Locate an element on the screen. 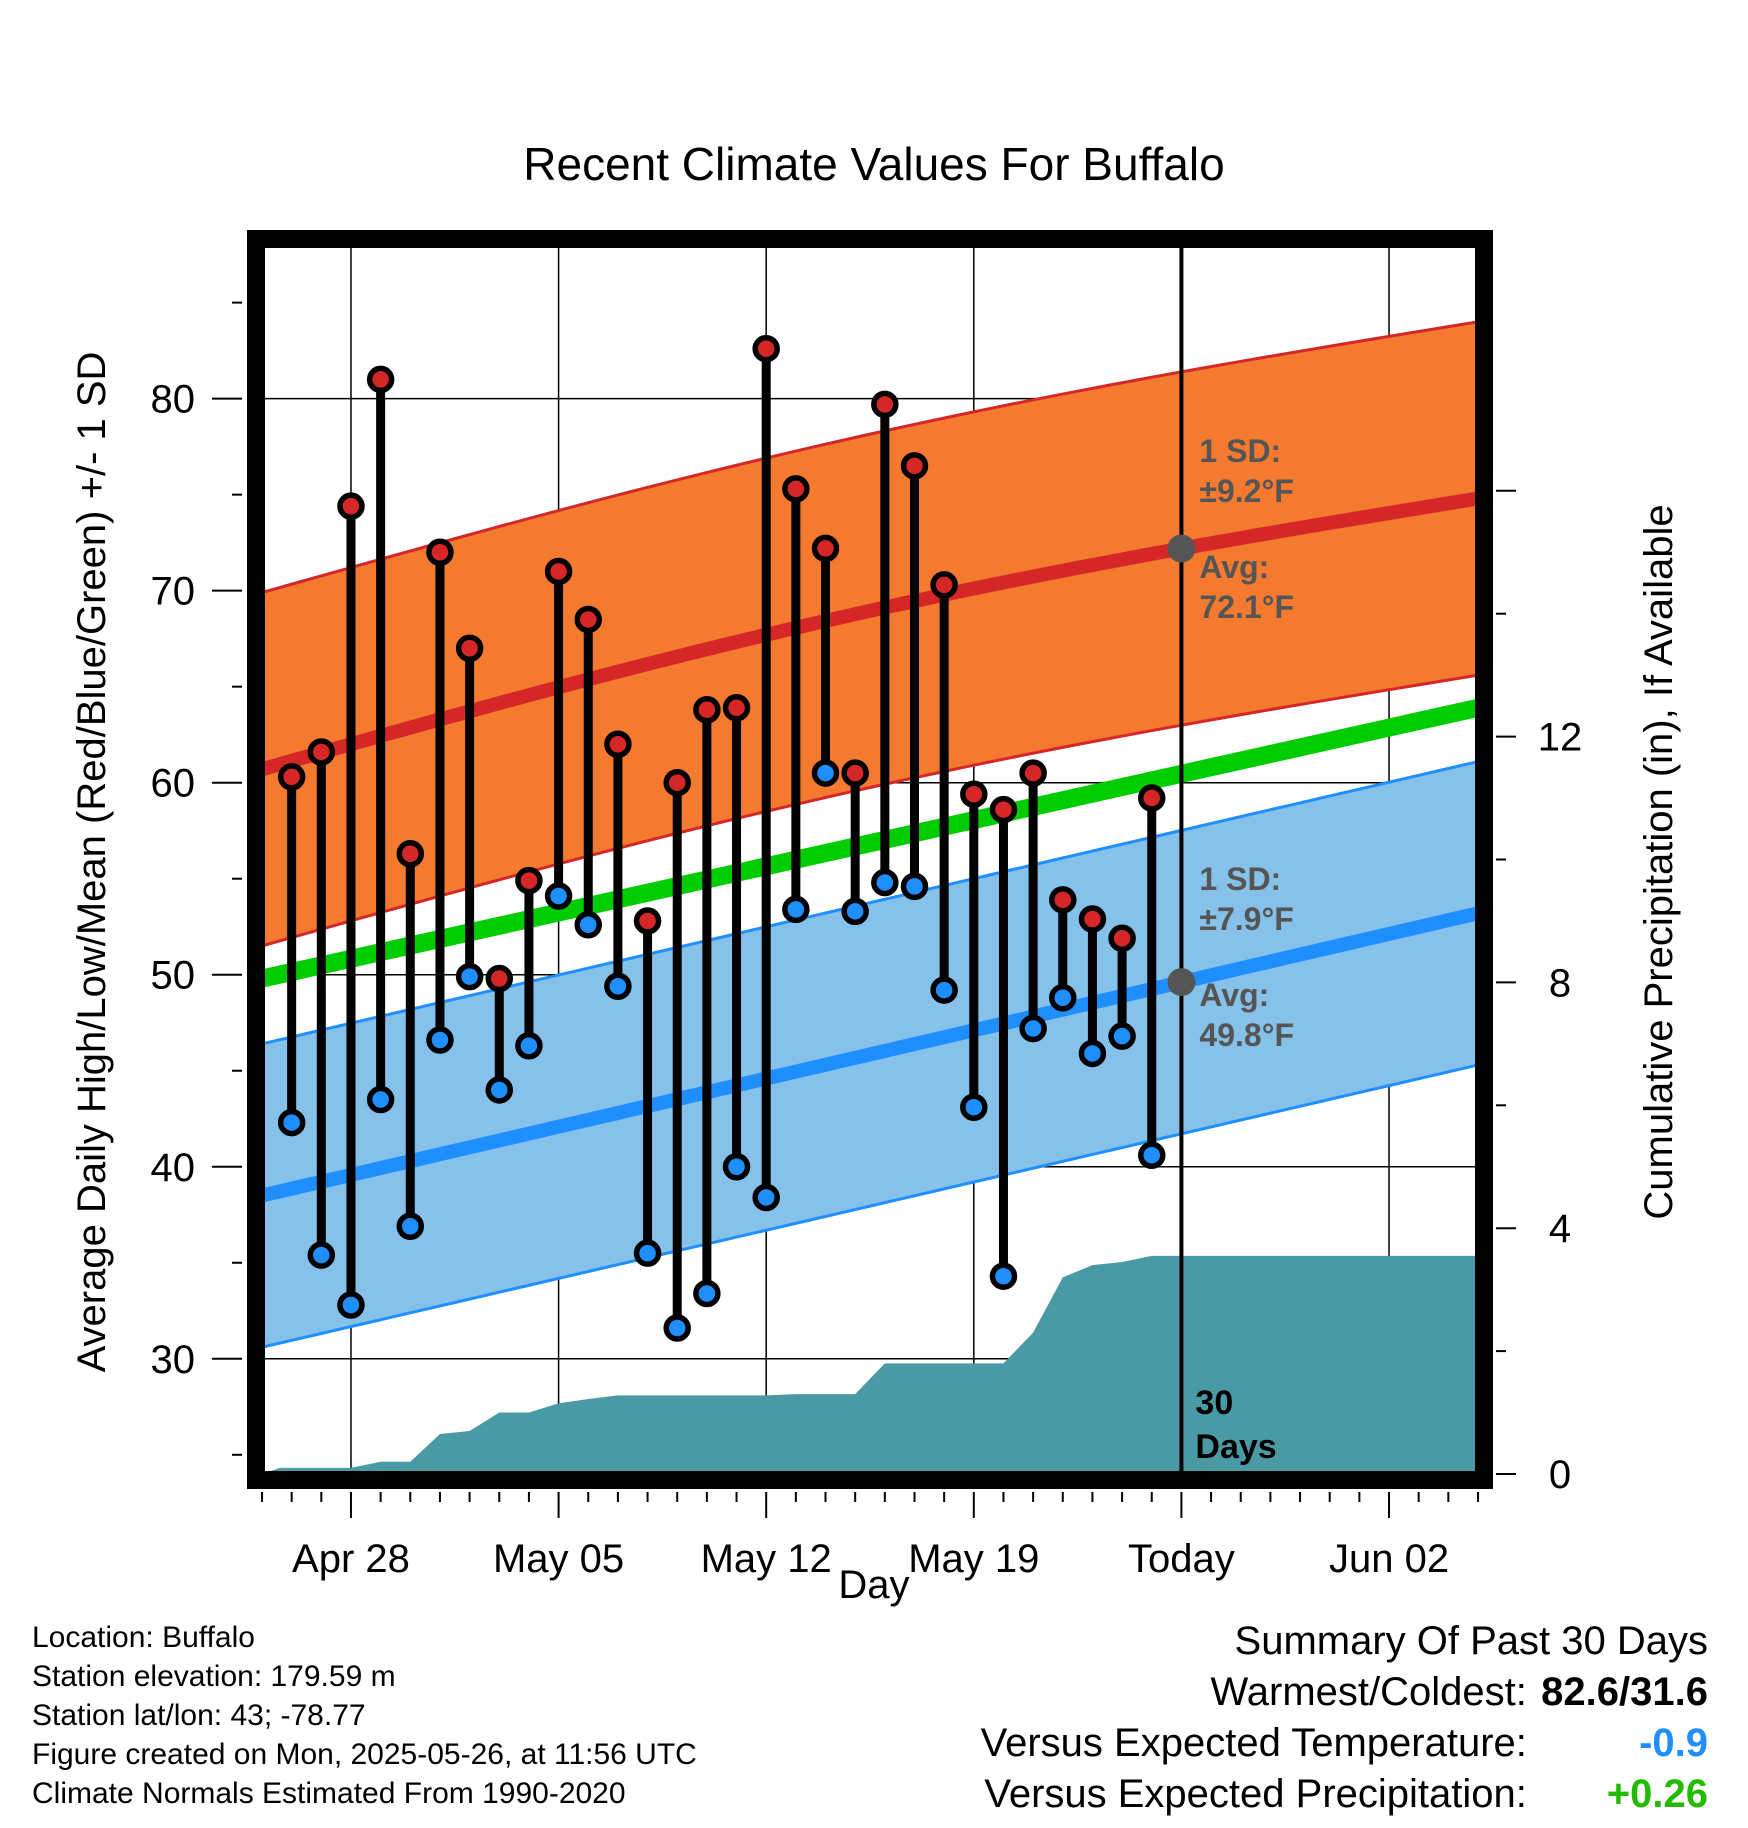 The image size is (1748, 1828). low-avg-value: 49.8°F is located at coordinates (1246, 1035).